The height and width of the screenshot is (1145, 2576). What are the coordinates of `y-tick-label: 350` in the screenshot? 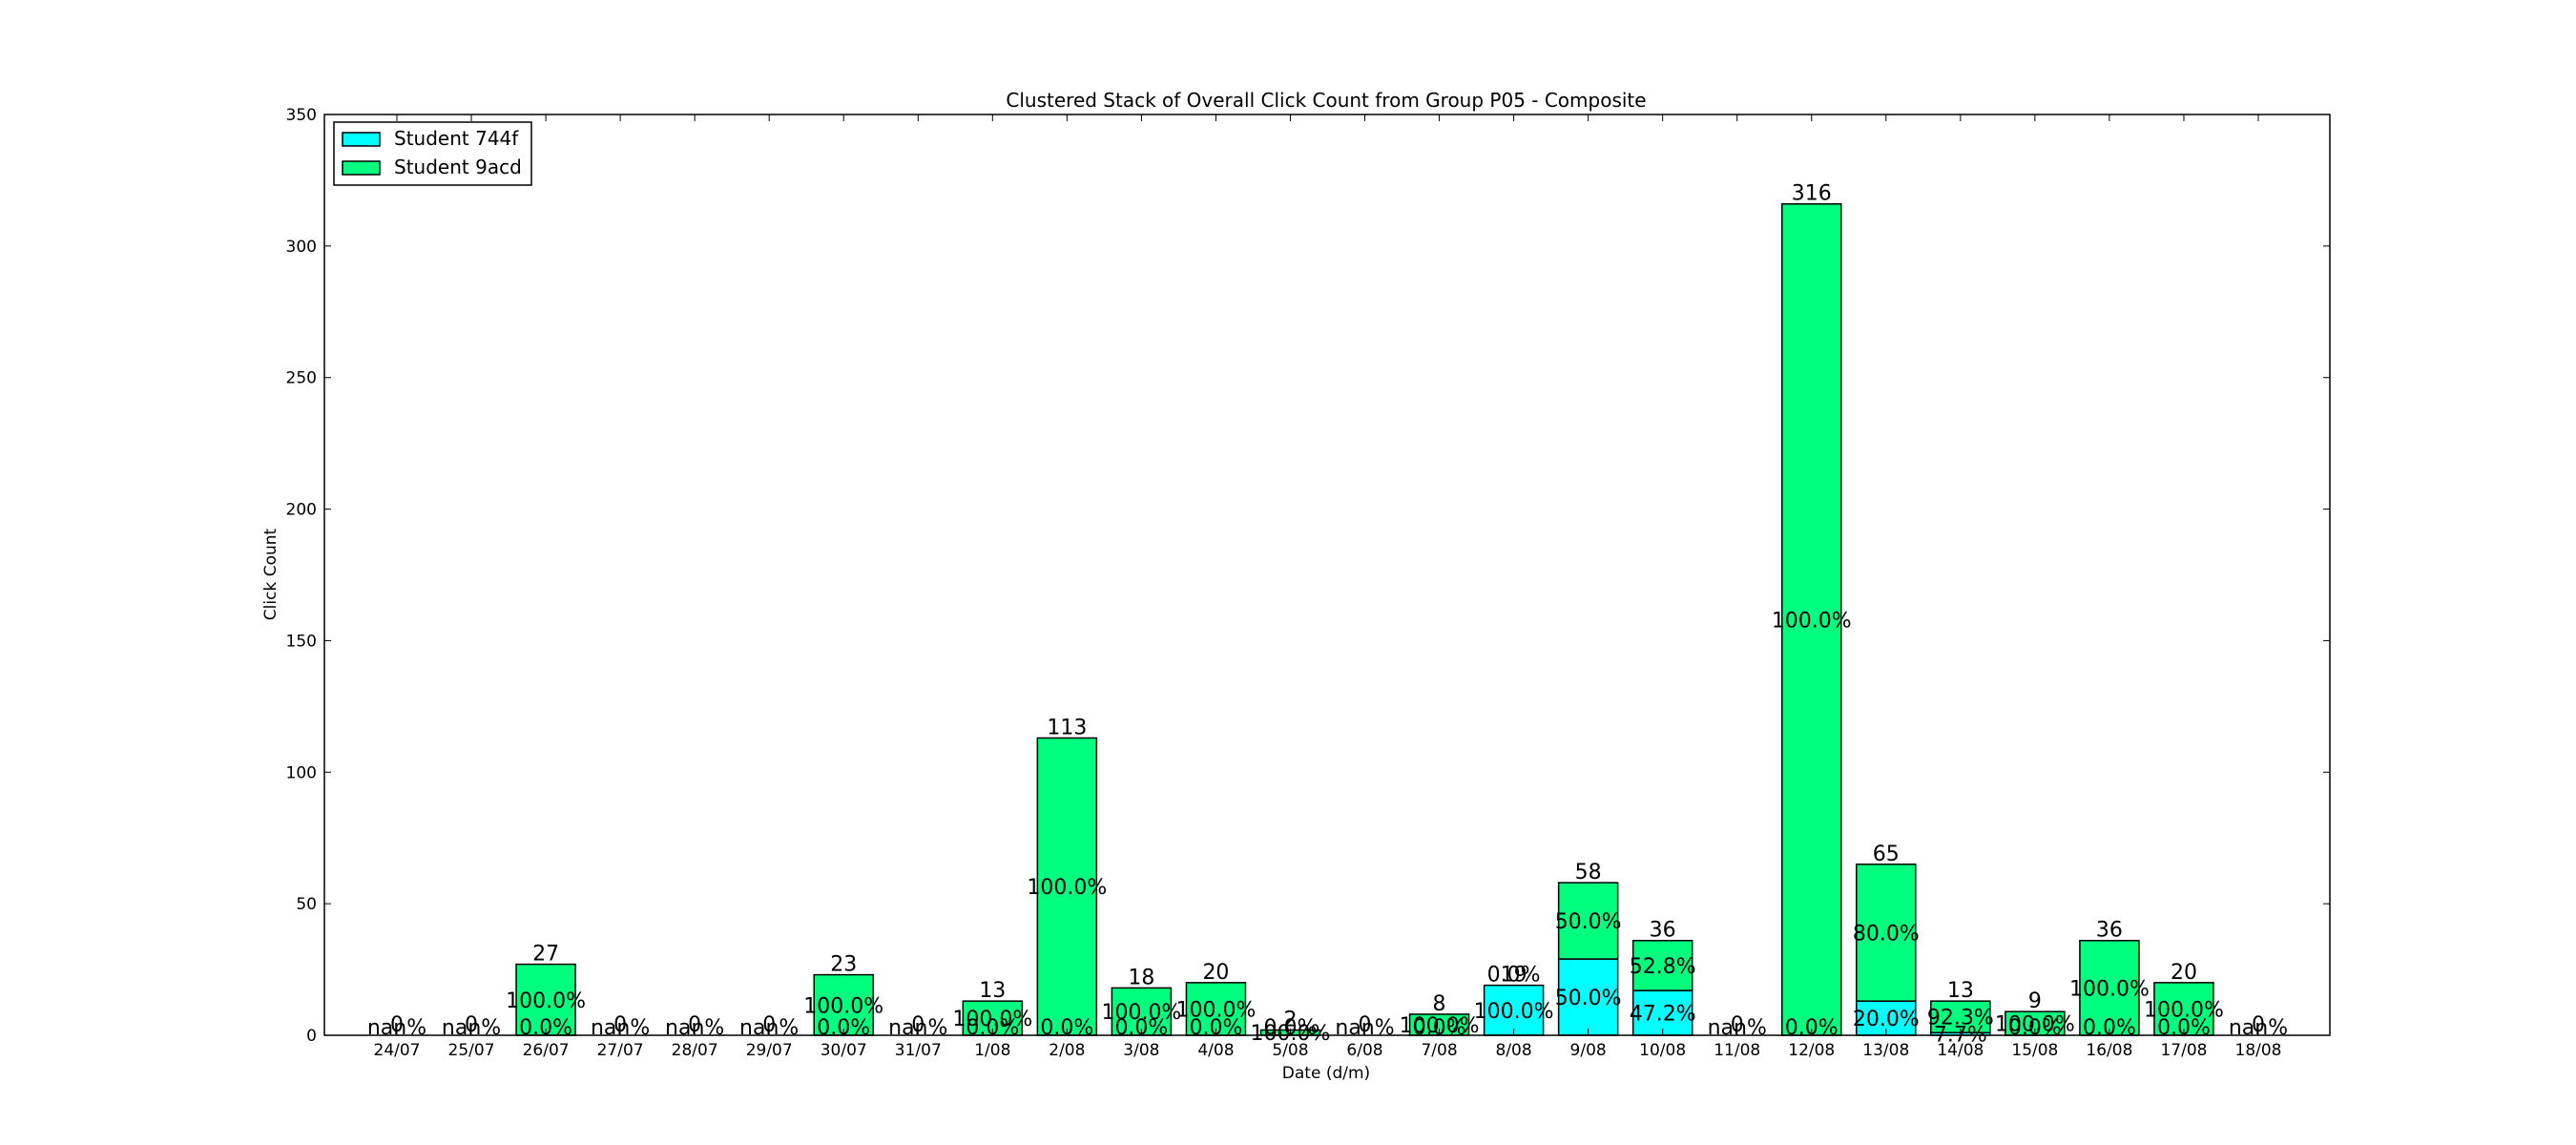 It's located at (301, 116).